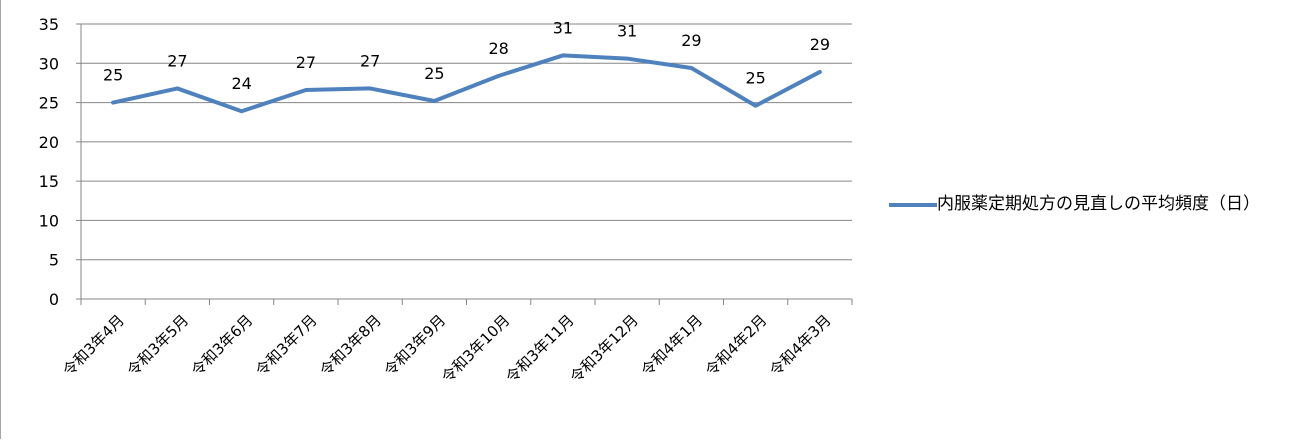  I want to click on x-tick-label: 令和3年5月, so click(158, 345).